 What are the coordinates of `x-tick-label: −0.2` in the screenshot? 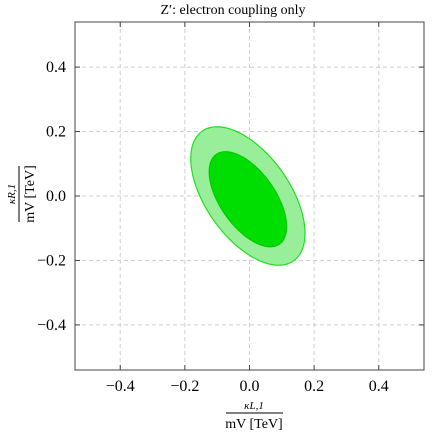 It's located at (184, 386).